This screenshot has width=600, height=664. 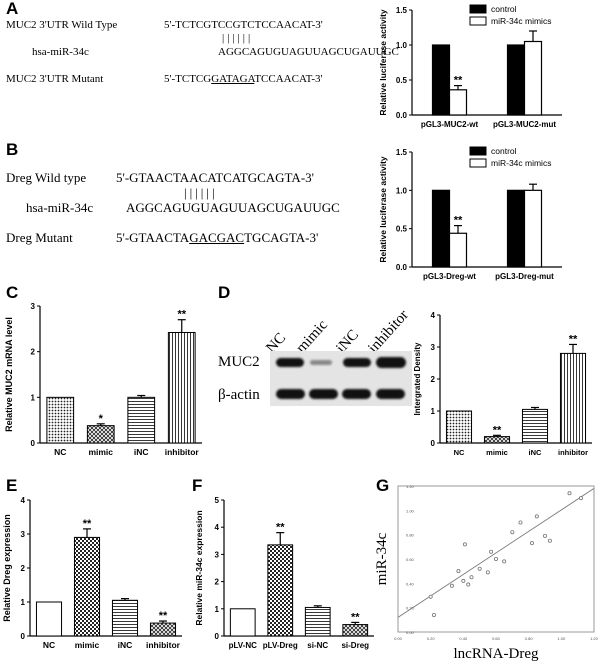 What do you see at coordinates (356, 394) in the screenshot?
I see `band-actin-inc` at bounding box center [356, 394].